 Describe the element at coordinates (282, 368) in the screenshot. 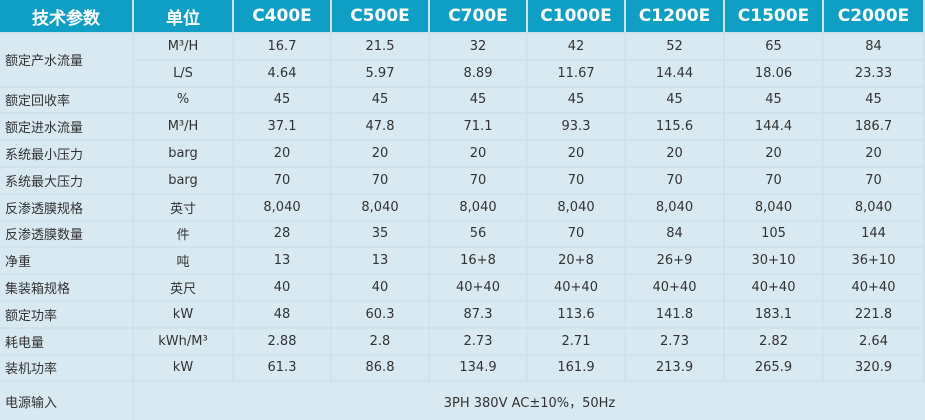

I see `value-cell: 61.3` at that location.